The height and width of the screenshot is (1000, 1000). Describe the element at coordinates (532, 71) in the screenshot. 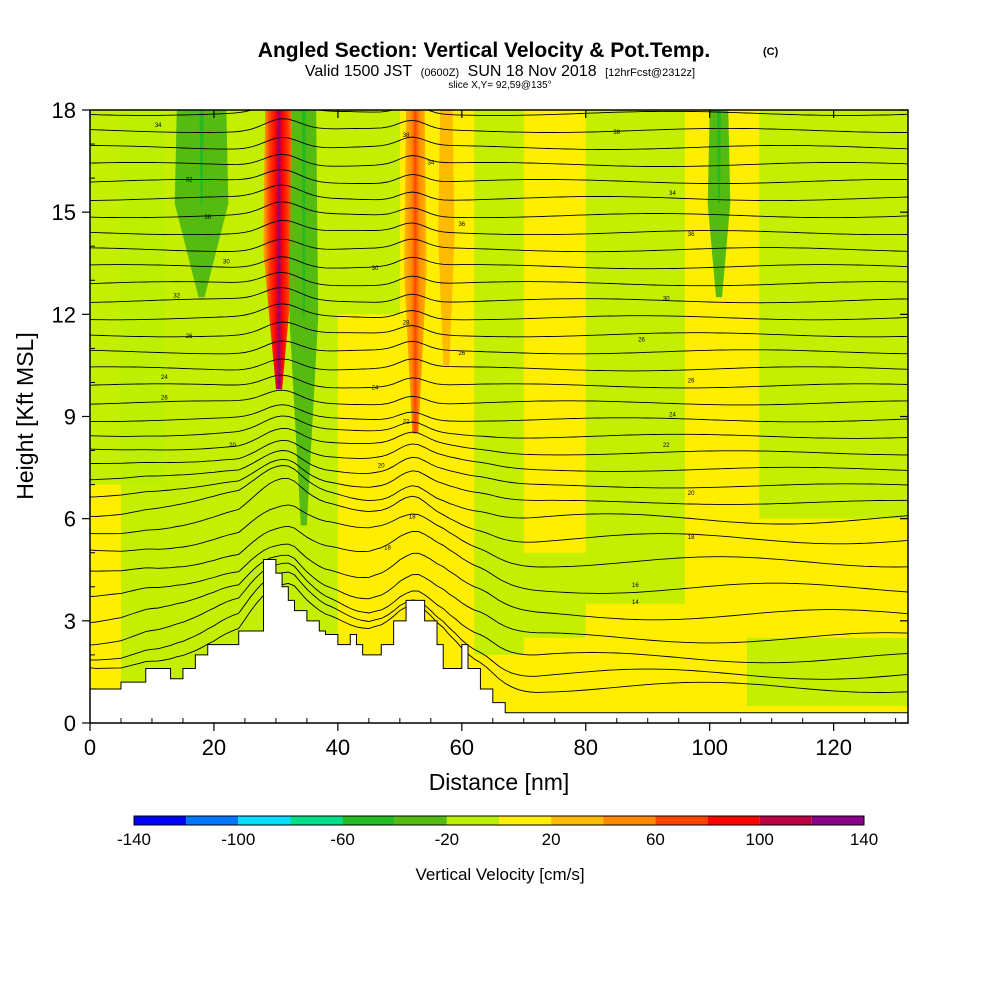

I see `subtitle-date: SUN 18 Nov 2018` at that location.